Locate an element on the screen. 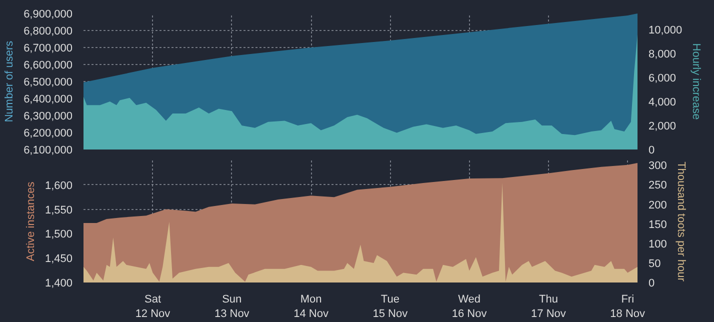 The height and width of the screenshot is (322, 714). y-tick-label: 6,200,000 is located at coordinates (48, 134).